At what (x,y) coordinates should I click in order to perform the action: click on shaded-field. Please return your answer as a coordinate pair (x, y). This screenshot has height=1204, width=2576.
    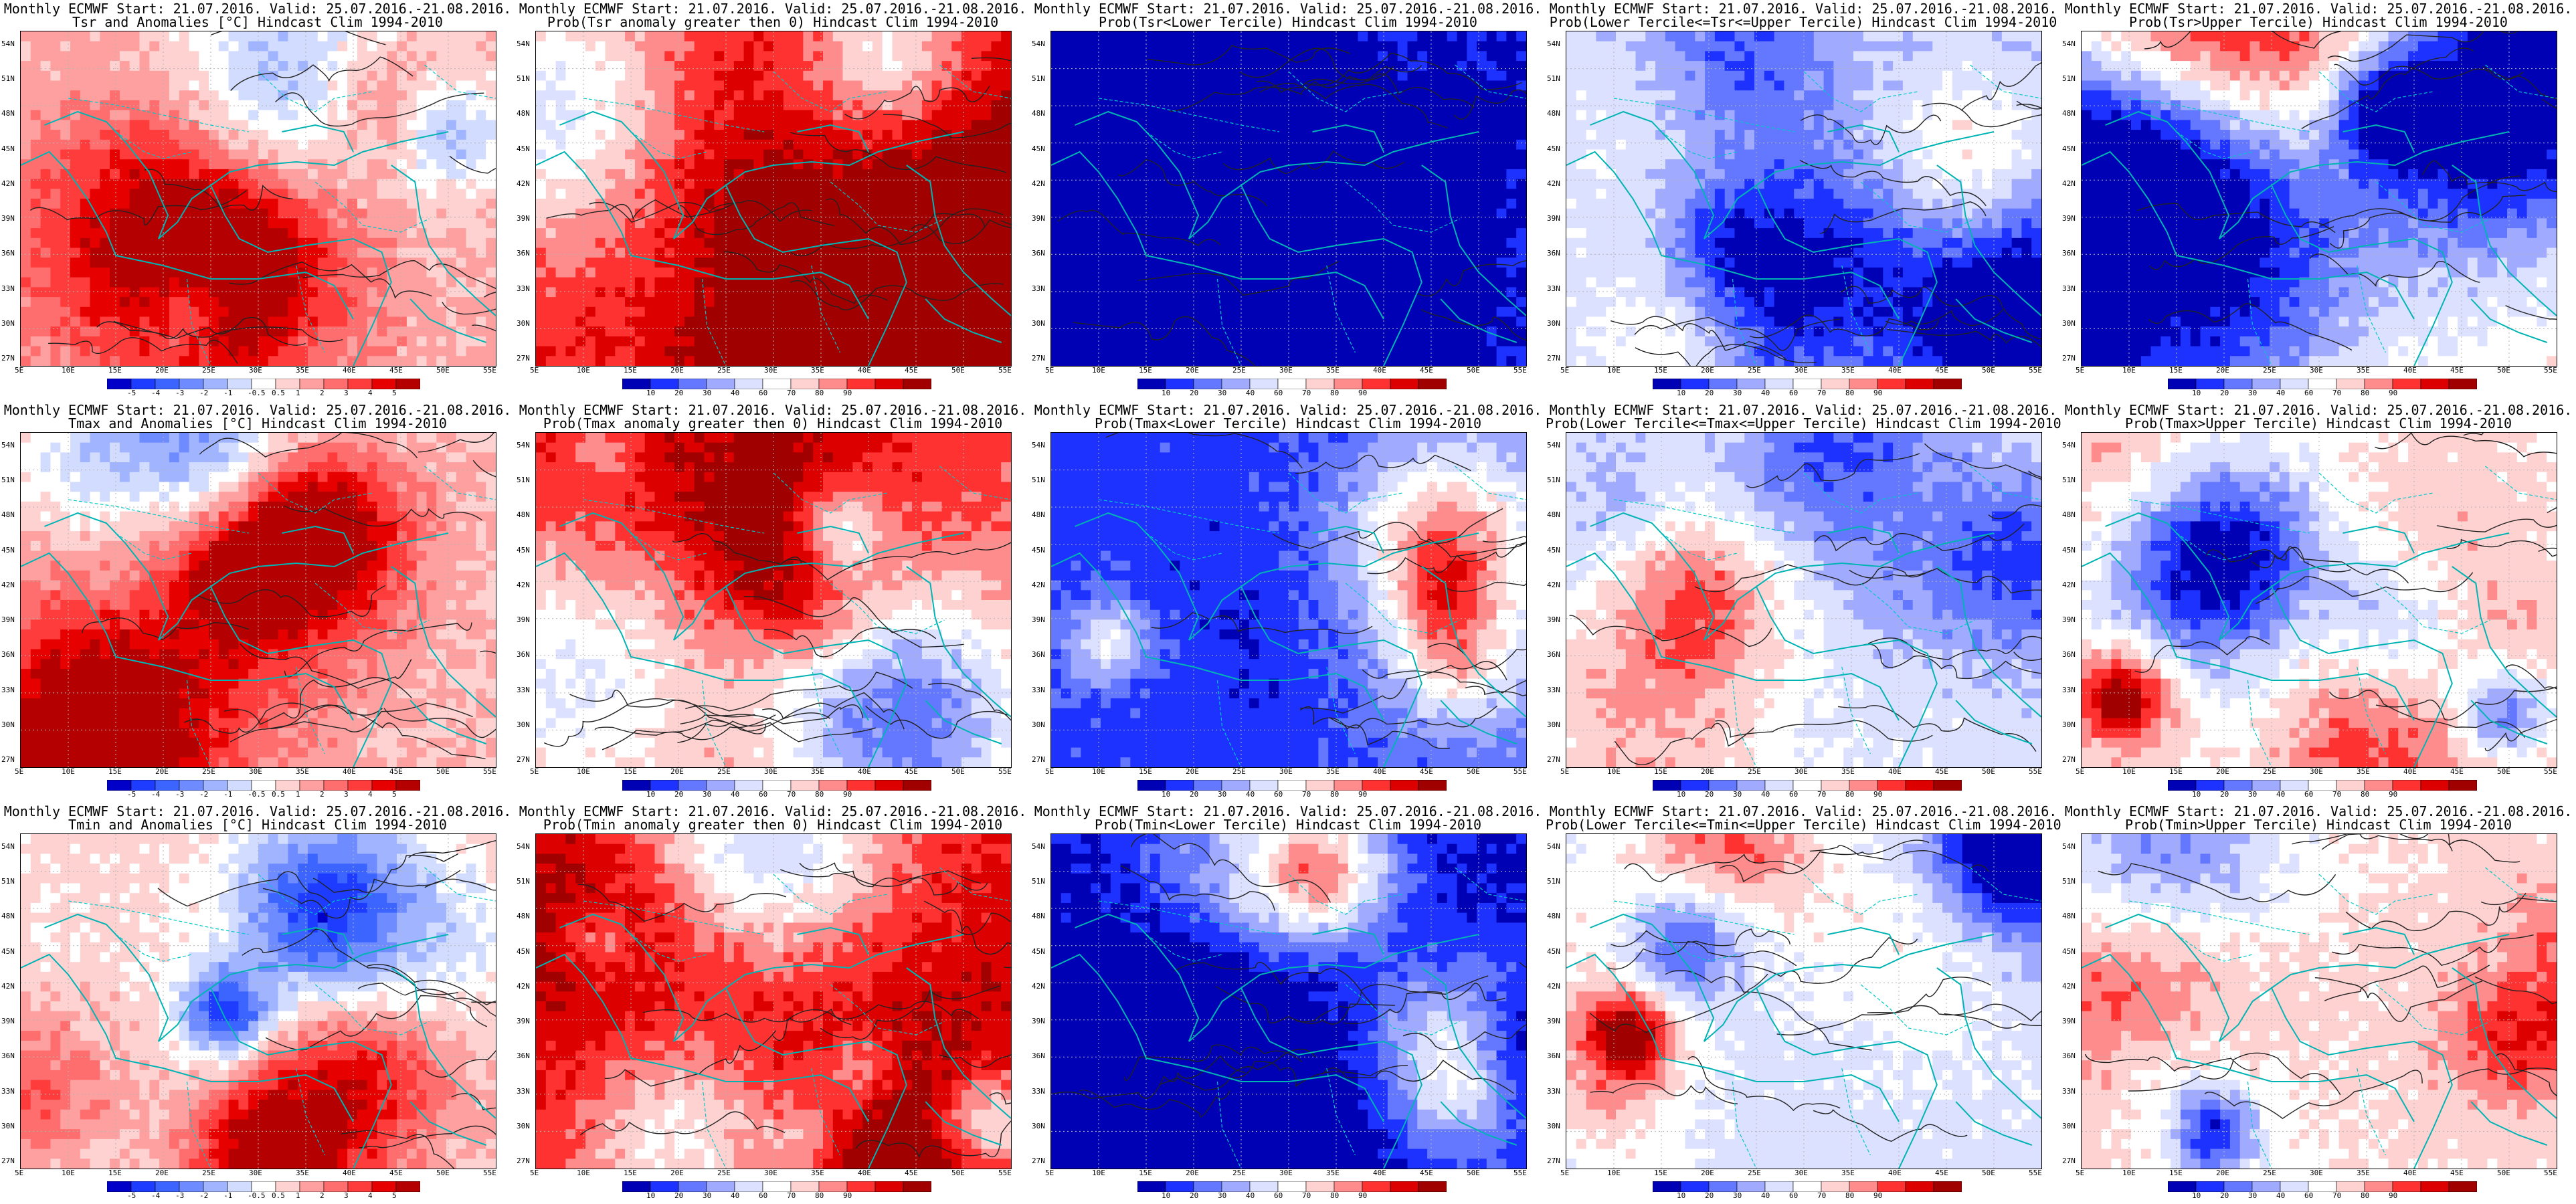
    Looking at the image, I should click on (2319, 1001).